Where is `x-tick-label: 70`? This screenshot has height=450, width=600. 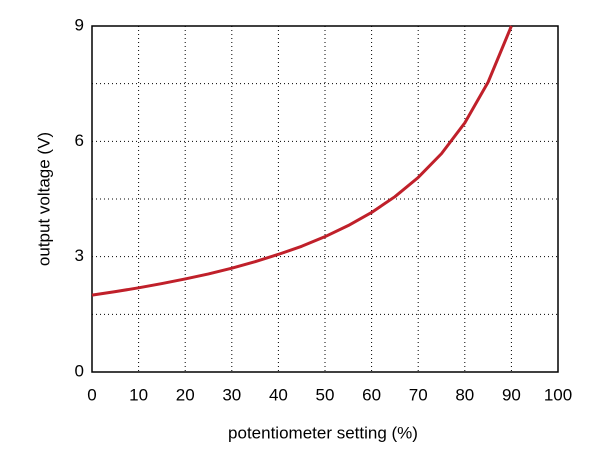
x-tick-label: 70 is located at coordinates (418, 394).